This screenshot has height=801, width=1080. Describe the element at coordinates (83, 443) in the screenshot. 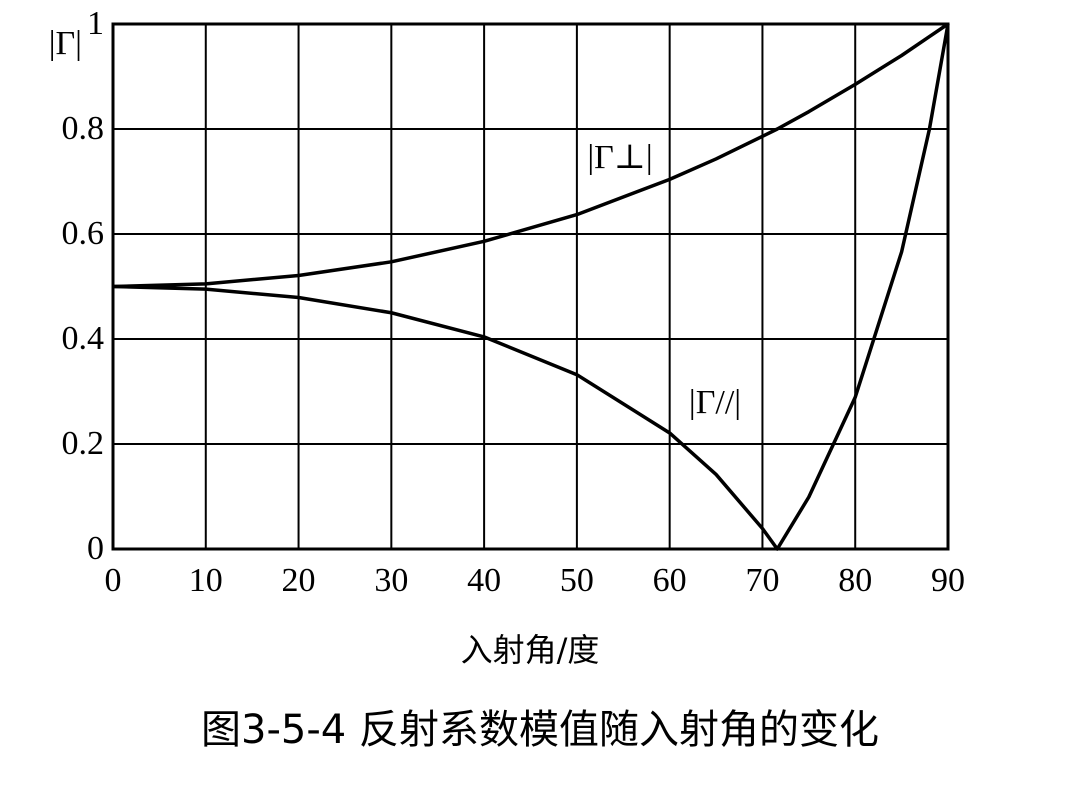

I see `y-tick-label: 0.2` at that location.